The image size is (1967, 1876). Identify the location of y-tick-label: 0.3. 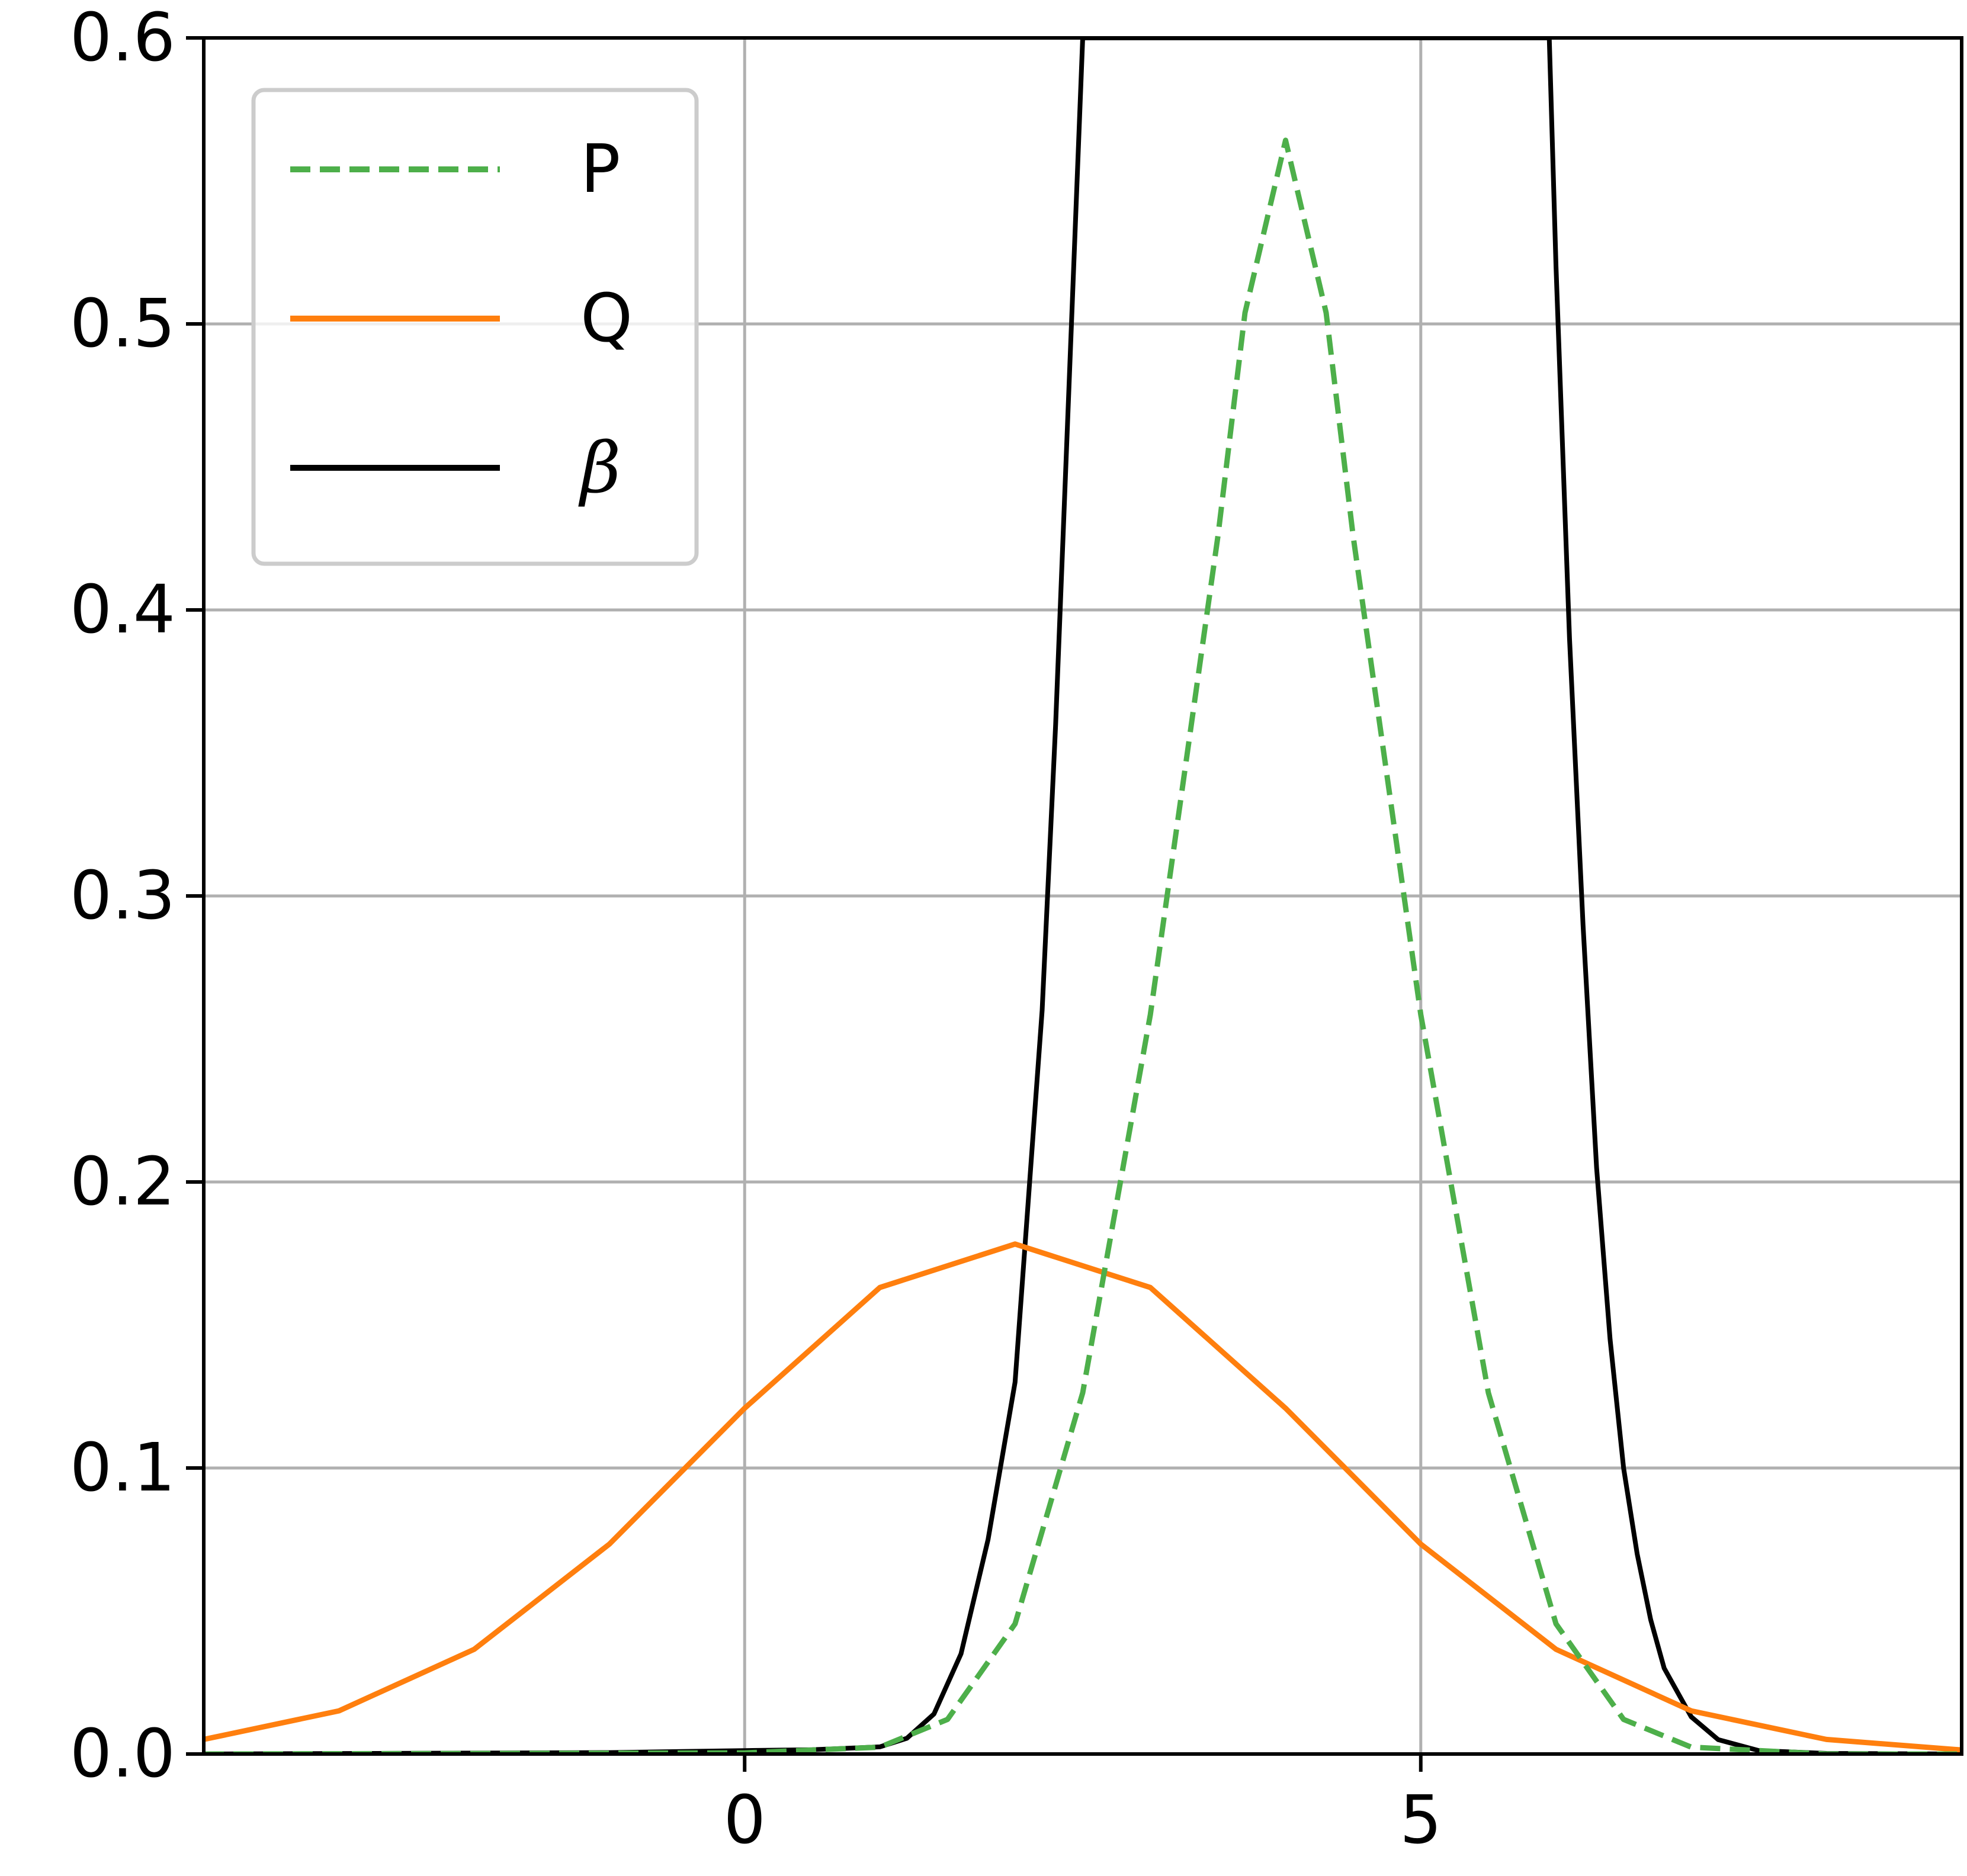
(122, 895).